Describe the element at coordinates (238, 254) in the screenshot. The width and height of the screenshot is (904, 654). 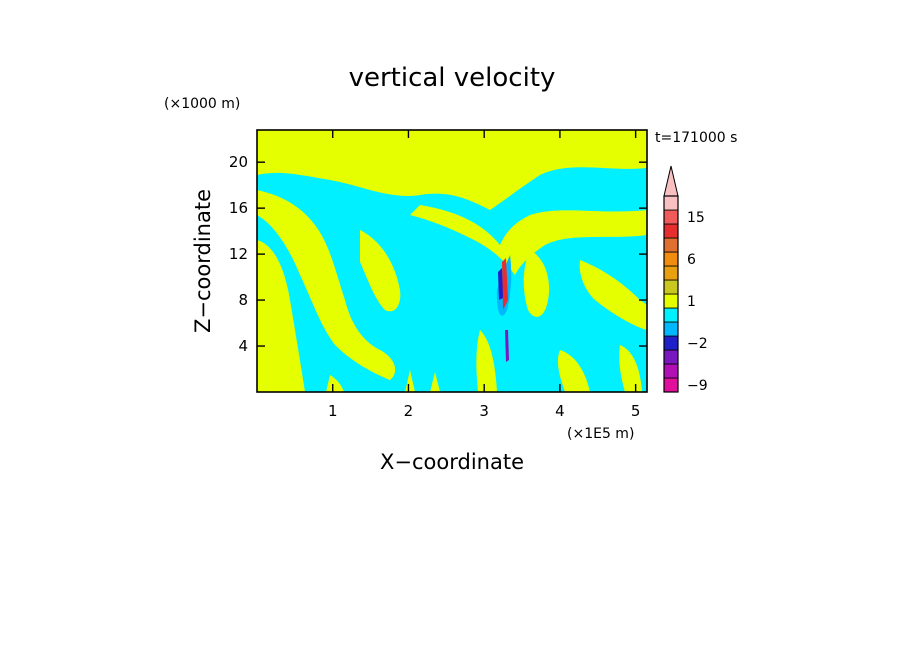
I see `y-tick-label: 12` at that location.